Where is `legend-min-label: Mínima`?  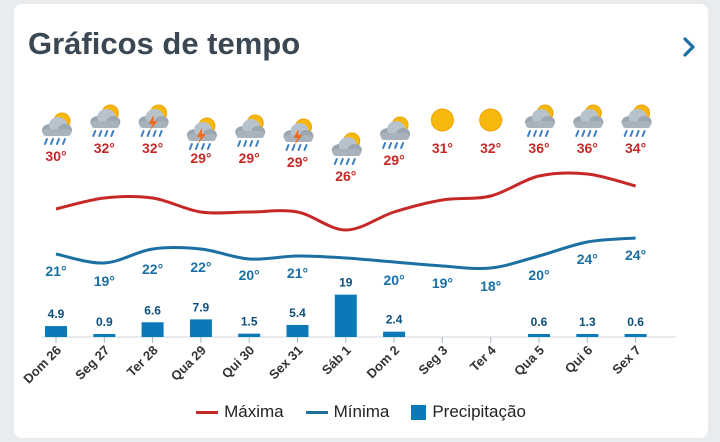 legend-min-label: Mínima is located at coordinates (361, 411).